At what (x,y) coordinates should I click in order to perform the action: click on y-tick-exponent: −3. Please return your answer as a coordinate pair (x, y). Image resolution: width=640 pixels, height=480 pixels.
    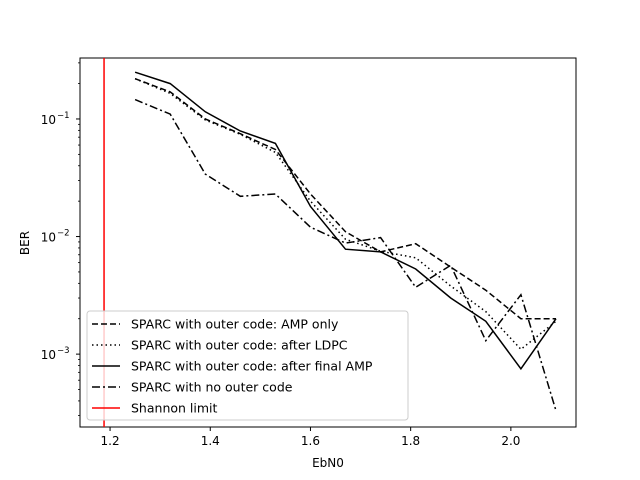
    Looking at the image, I should click on (63, 351).